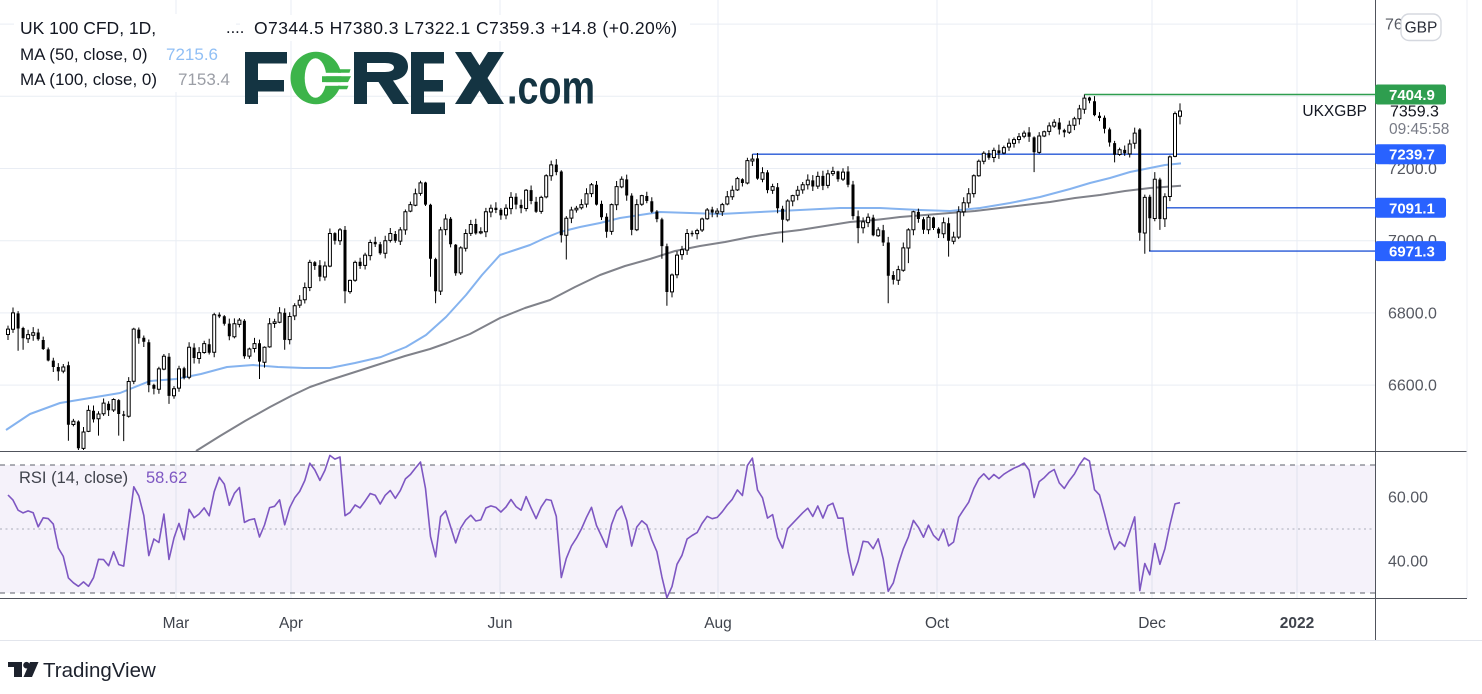 The image size is (1482, 694). Describe the element at coordinates (1408, 498) in the screenshot. I see `svg-text: 60.00` at that location.